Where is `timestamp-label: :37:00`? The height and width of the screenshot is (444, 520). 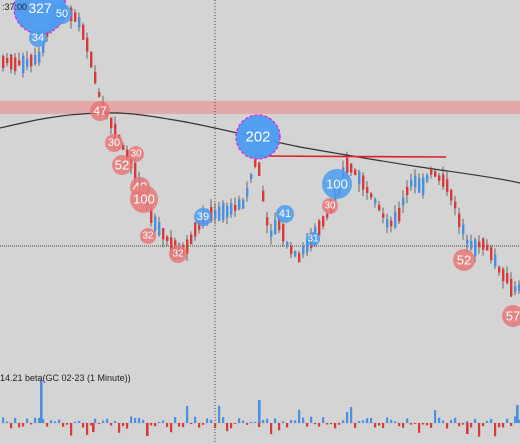 timestamp-label: :37:00 is located at coordinates (14, 7).